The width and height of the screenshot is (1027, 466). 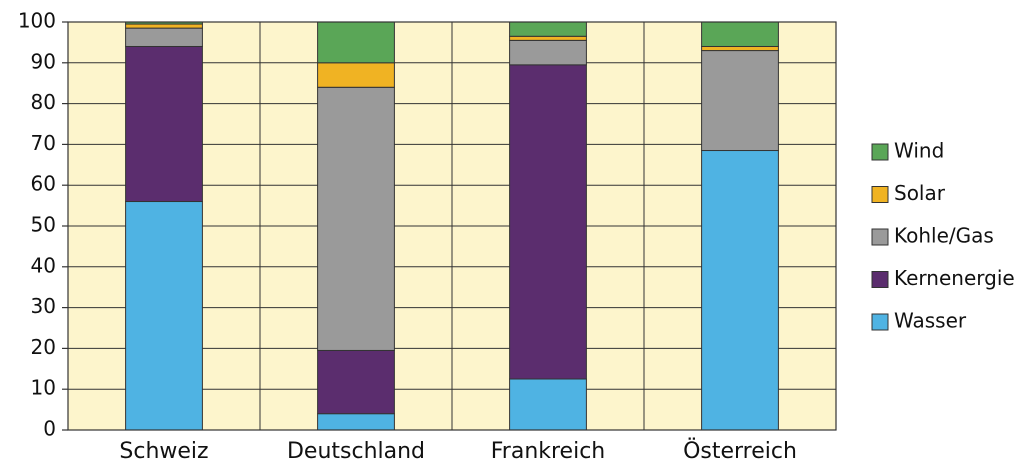 What do you see at coordinates (37, 21) in the screenshot?
I see `y-tick-label: 100` at bounding box center [37, 21].